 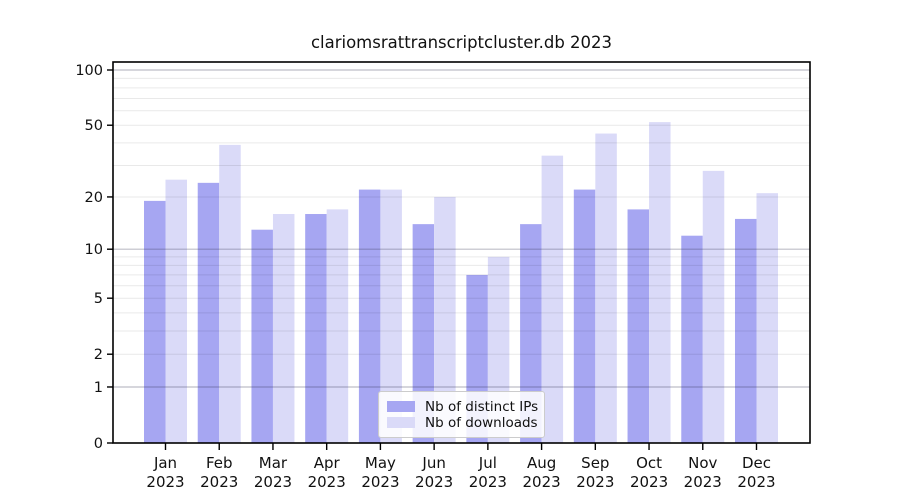 What do you see at coordinates (98, 388) in the screenshot?
I see `y-tick-label: 1` at bounding box center [98, 388].